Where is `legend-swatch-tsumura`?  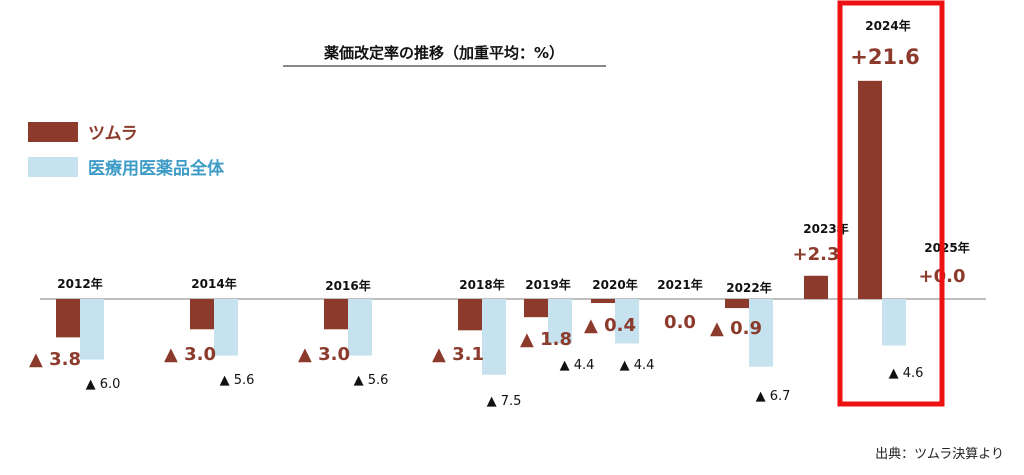 legend-swatch-tsumura is located at coordinates (53, 132).